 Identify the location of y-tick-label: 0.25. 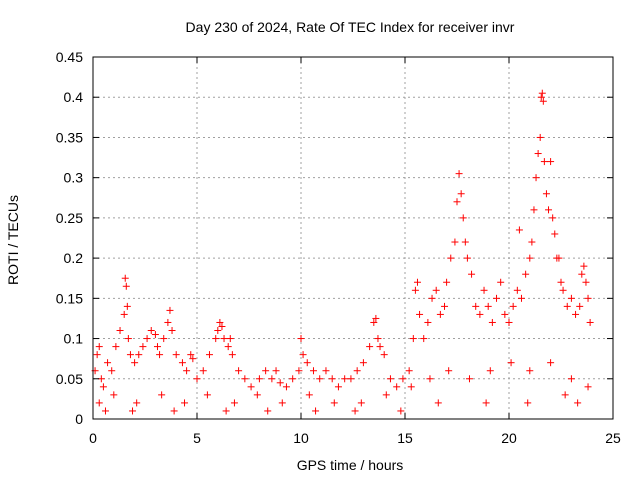
(69, 218).